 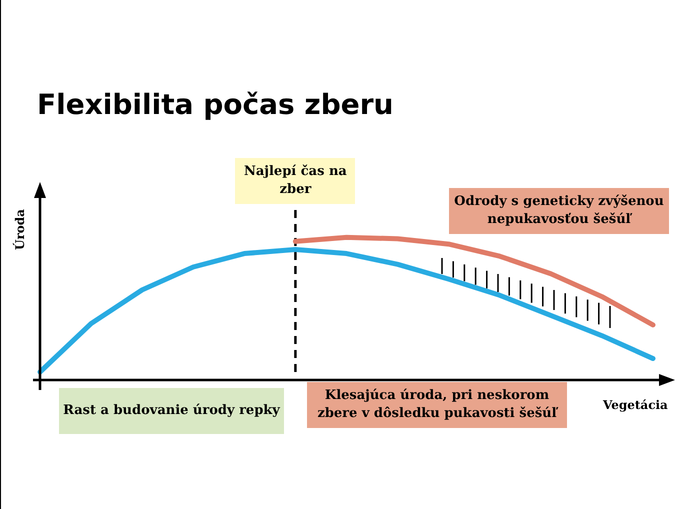 What do you see at coordinates (559, 211) in the screenshot?
I see `text: Odrody s geneticky zvýšenou nepukavosťou šešúľ` at bounding box center [559, 211].